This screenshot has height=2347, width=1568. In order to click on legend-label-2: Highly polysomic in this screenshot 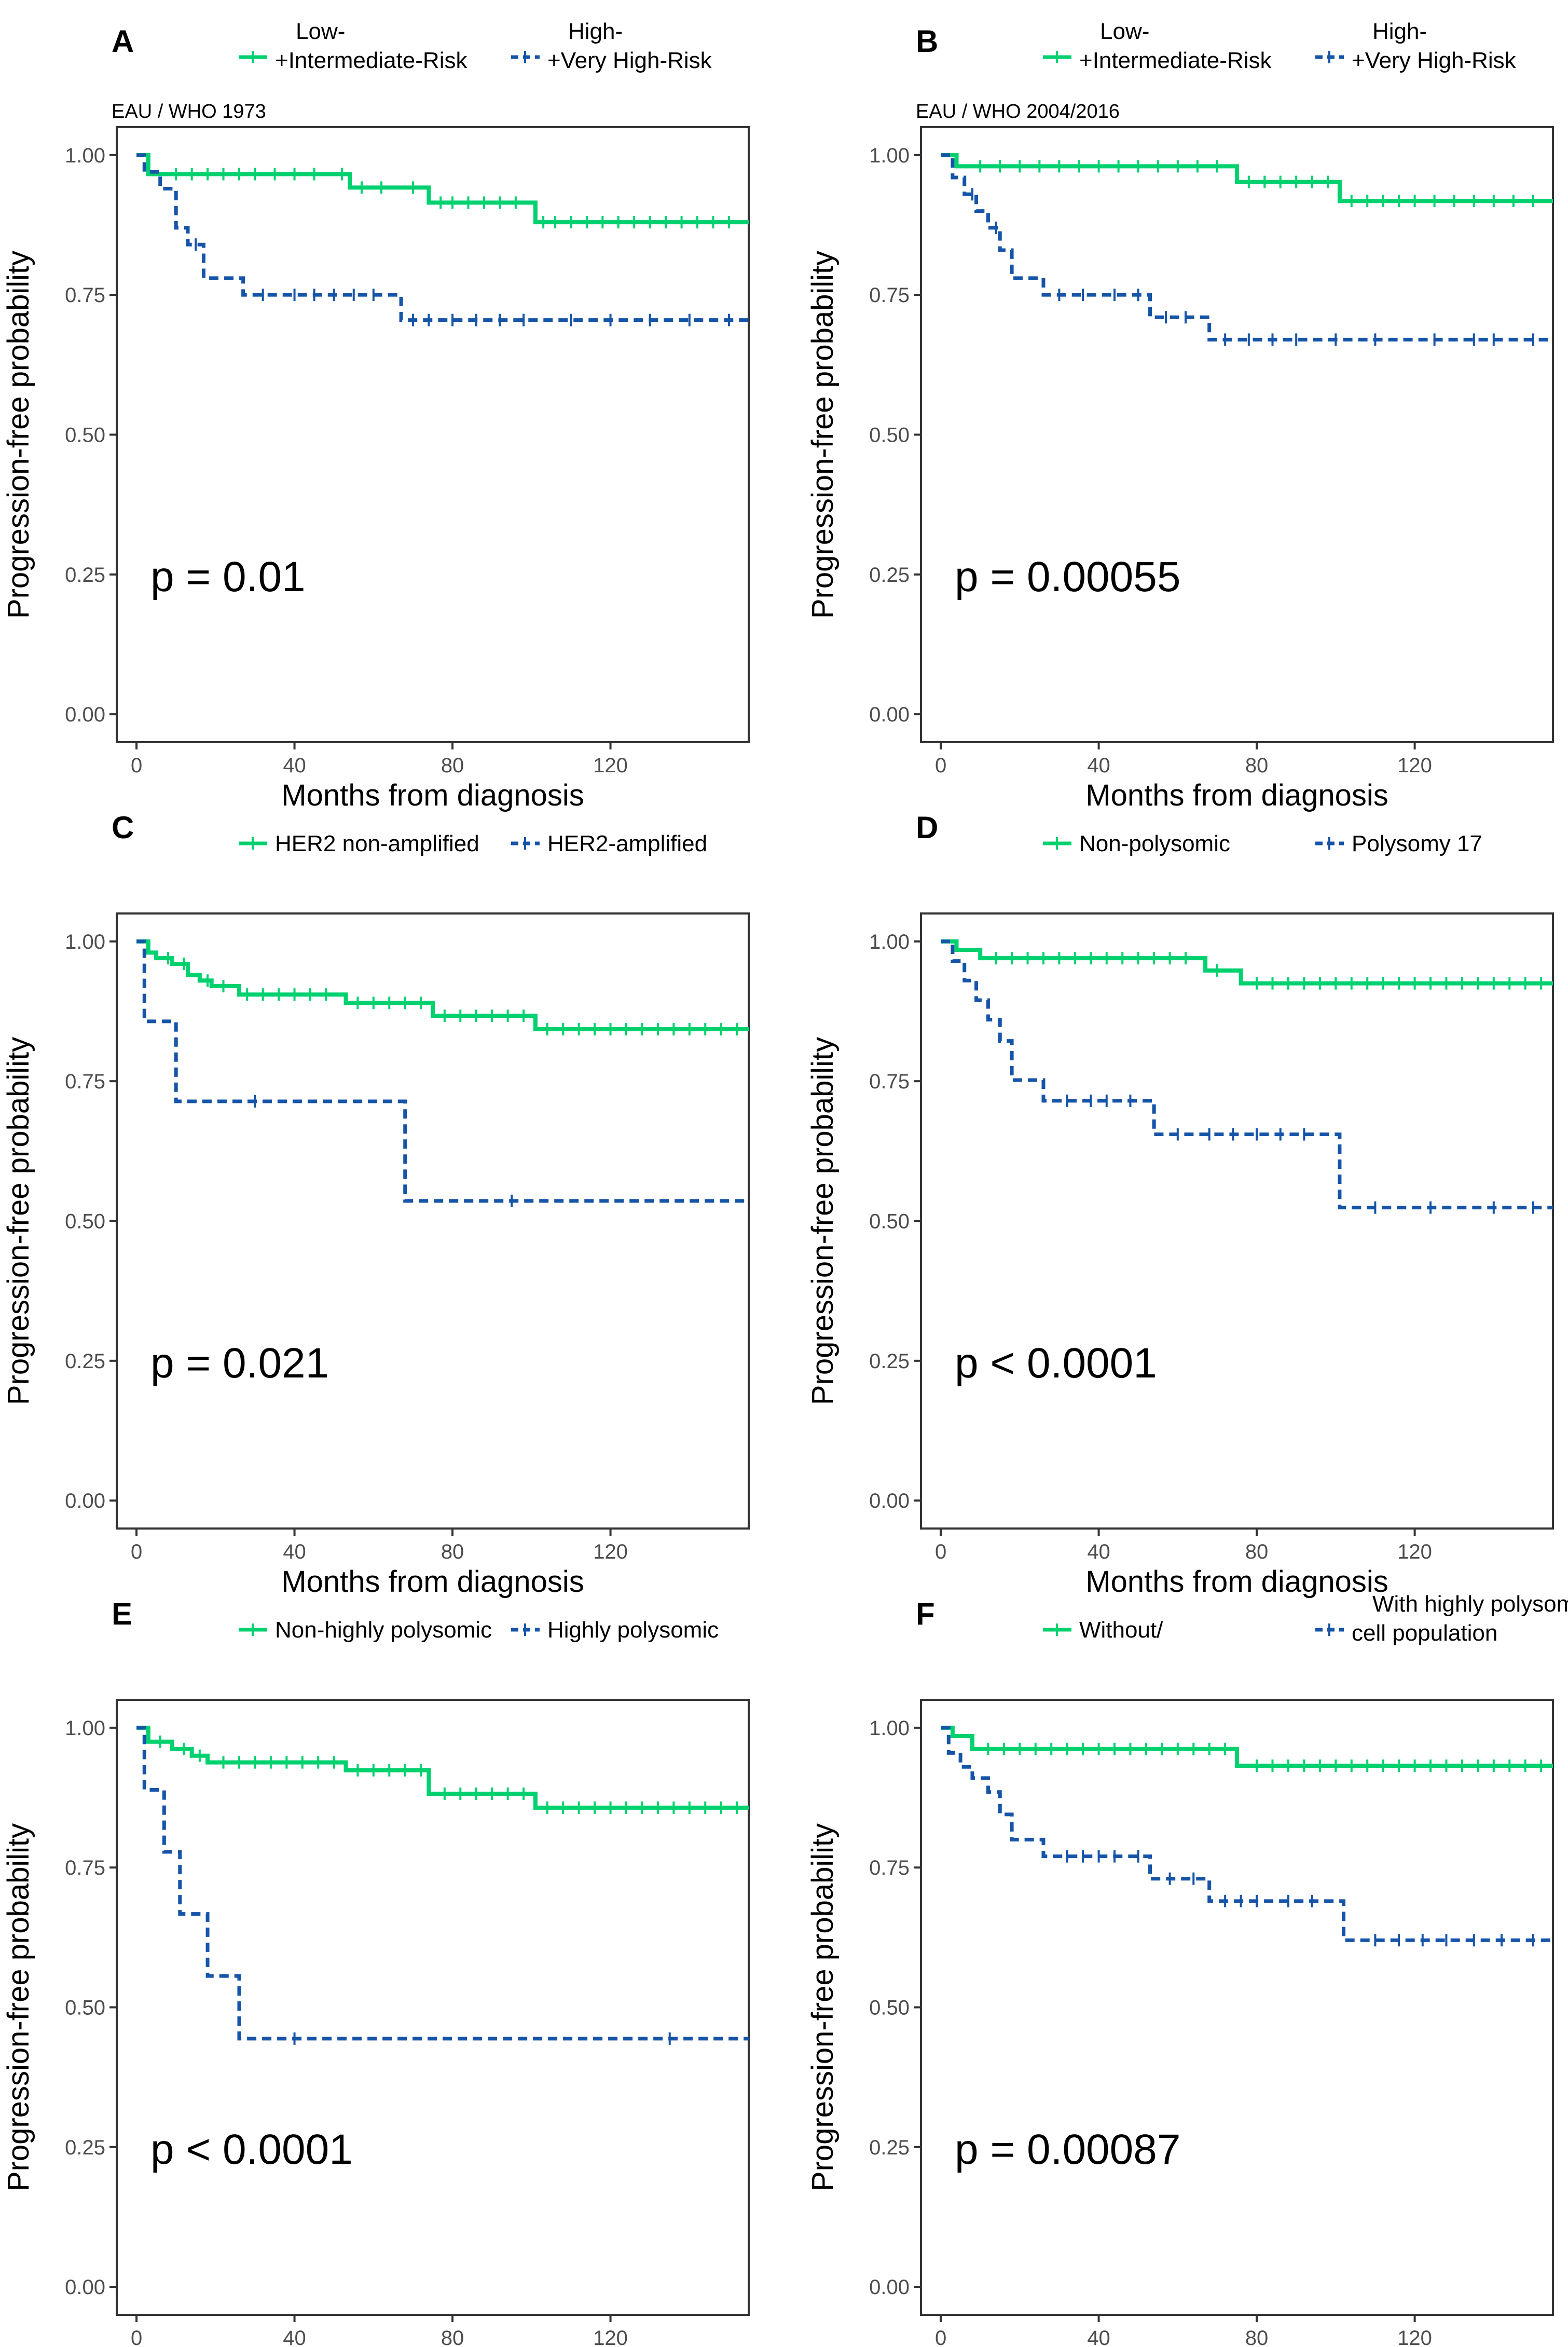, I will do `click(633, 1630)`.